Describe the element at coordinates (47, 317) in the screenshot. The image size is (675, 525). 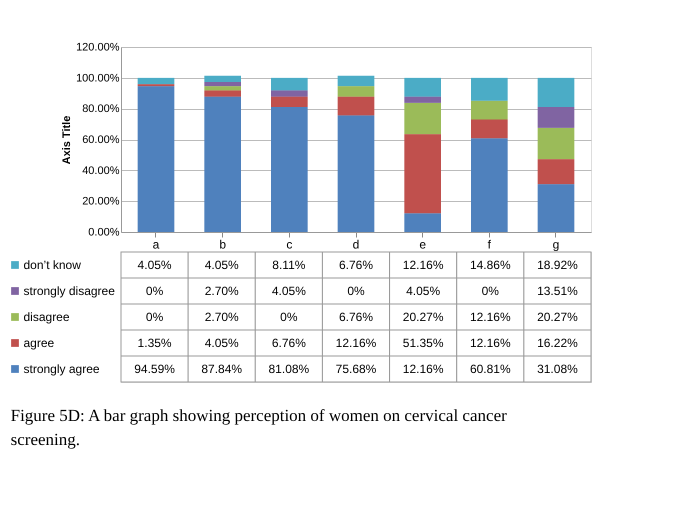
I see `legend-label: disagree` at that location.